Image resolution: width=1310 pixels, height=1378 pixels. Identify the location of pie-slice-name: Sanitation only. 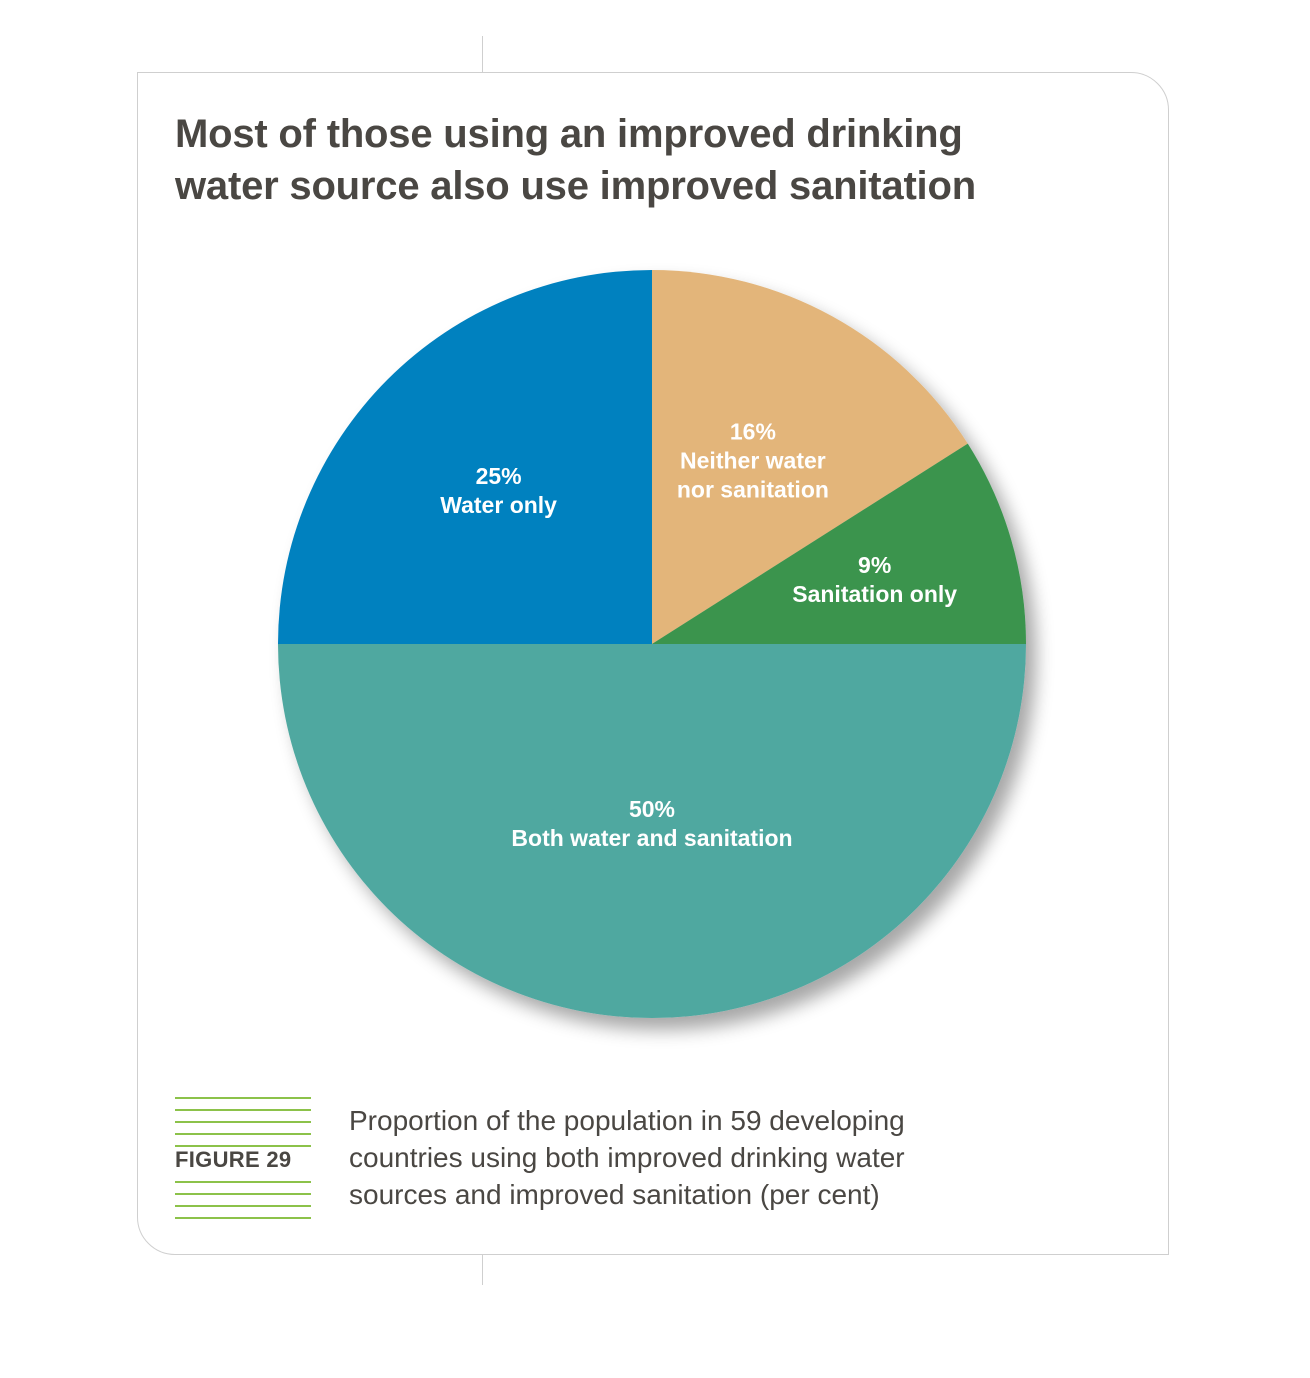
(874, 594).